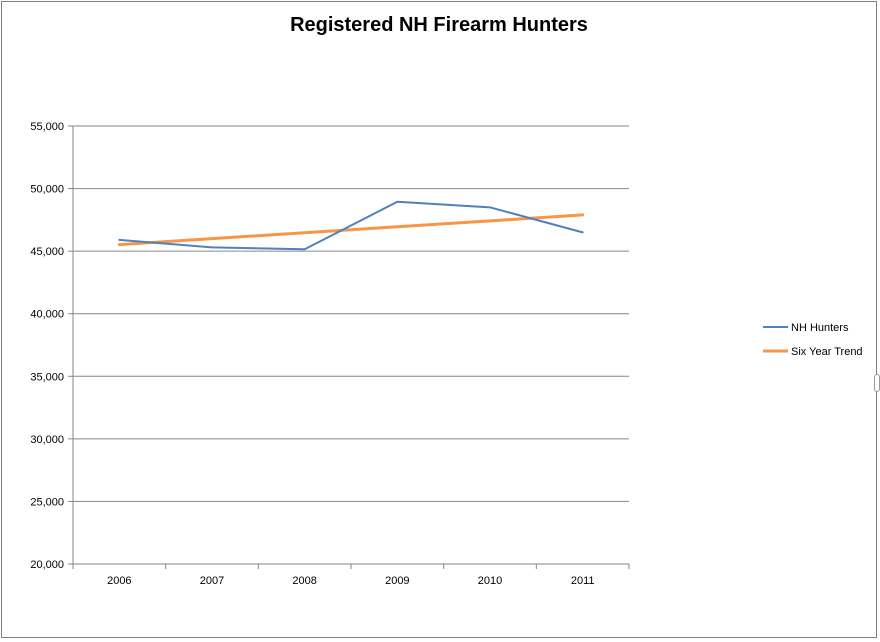 The image size is (880, 642). Describe the element at coordinates (47, 190) in the screenshot. I see `y-tick-label: 50,000` at that location.